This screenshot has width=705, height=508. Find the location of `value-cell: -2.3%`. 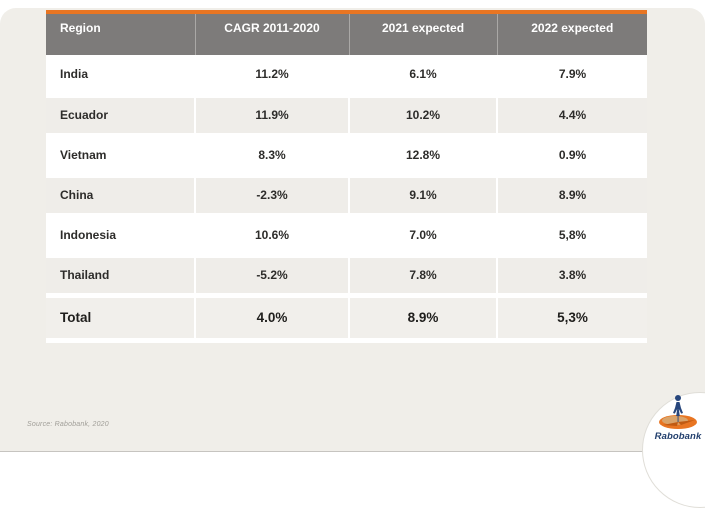

value-cell: -2.3% is located at coordinates (271, 196).